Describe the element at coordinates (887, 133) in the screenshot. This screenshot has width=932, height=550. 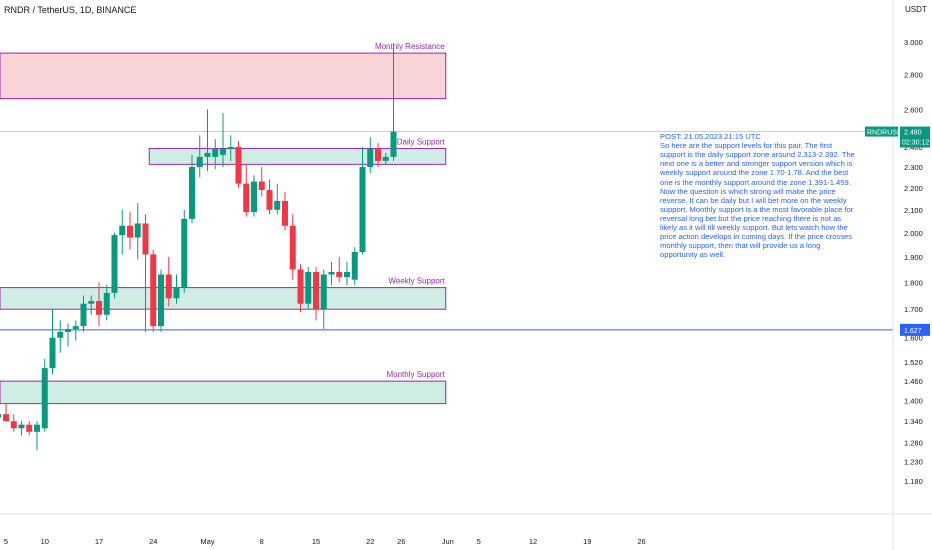
I see `symbol-tag-text: RNDRUSDT` at that location.